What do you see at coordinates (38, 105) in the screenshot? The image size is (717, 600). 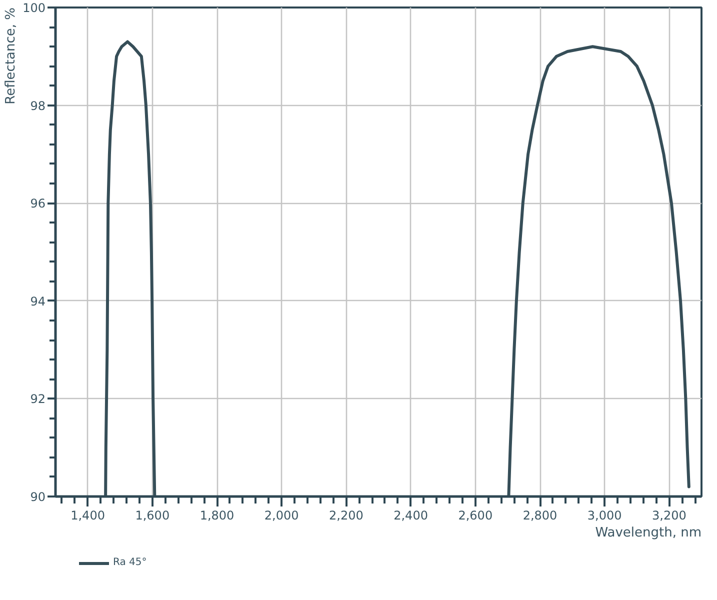 I see `y-tick-label: 98` at bounding box center [38, 105].